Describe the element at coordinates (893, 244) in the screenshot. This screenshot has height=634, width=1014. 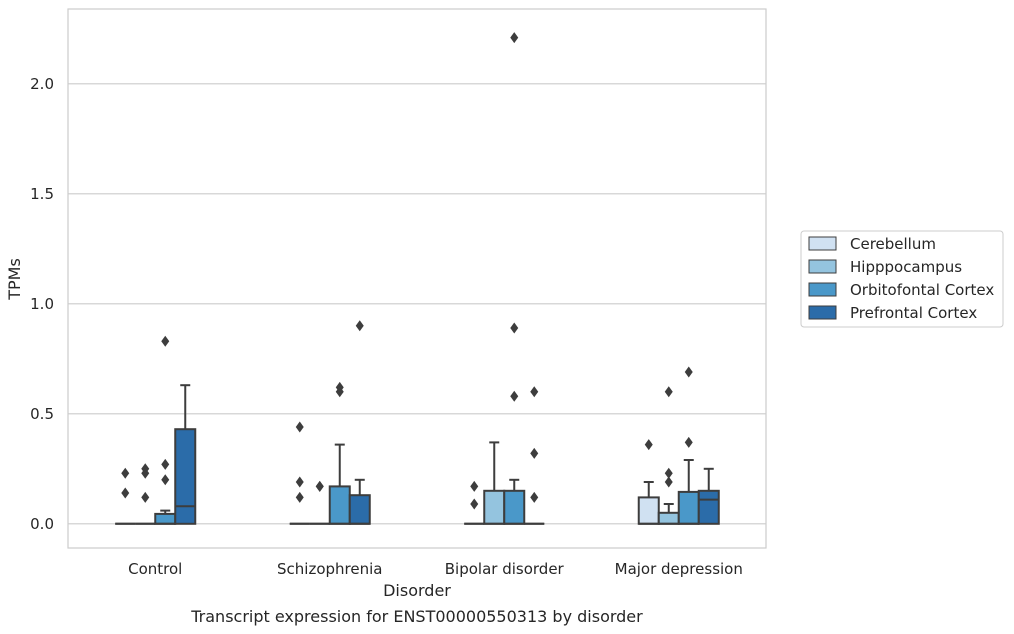
I see `legend-entry: Cerebellum` at that location.